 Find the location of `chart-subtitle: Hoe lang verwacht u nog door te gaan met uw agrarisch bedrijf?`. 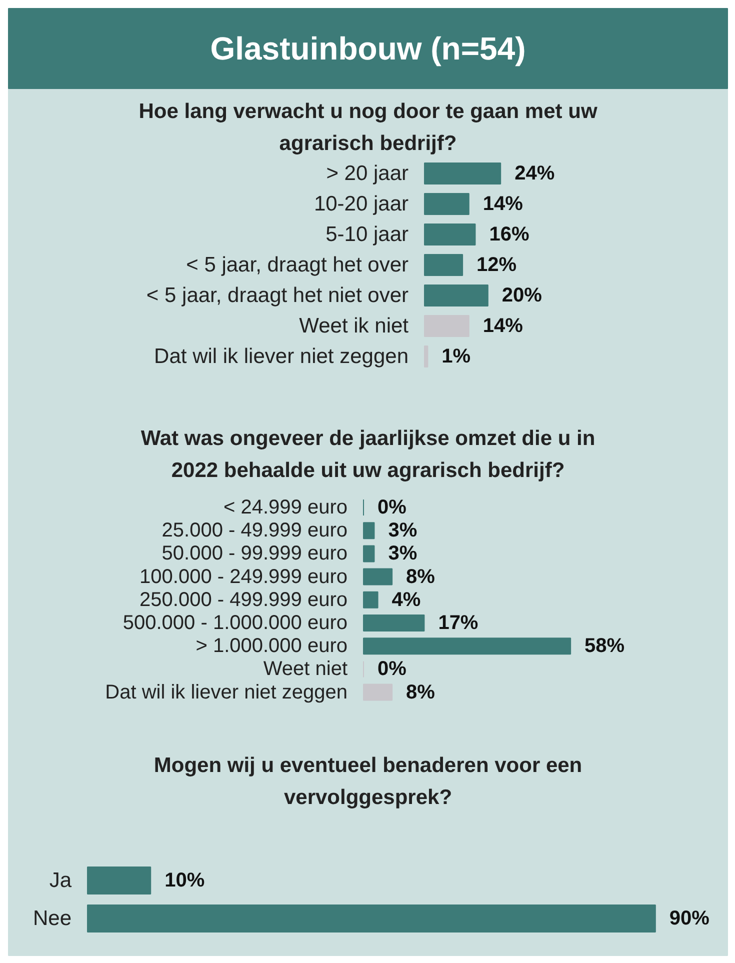

chart-subtitle: Hoe lang verwacht u nog door te gaan met uw agrarisch bedrijf? is located at coordinates (368, 127).